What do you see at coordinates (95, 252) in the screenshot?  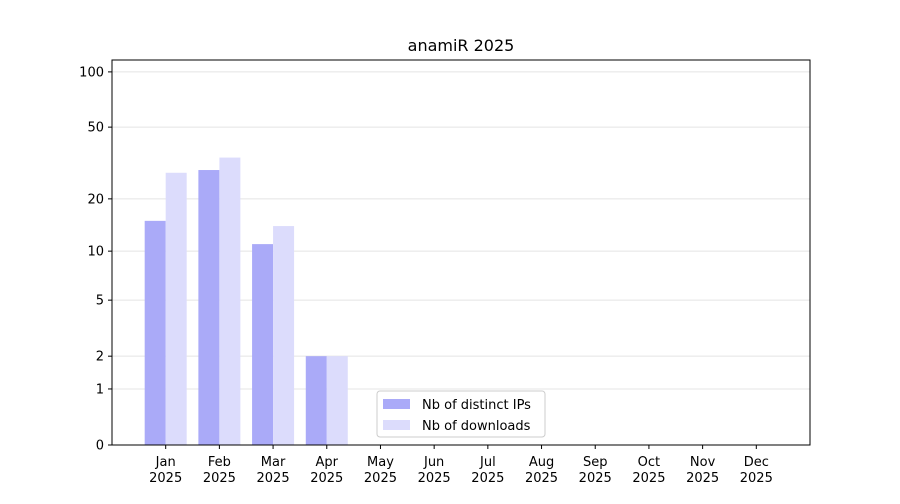 I see `y-tick-label: 10` at bounding box center [95, 252].